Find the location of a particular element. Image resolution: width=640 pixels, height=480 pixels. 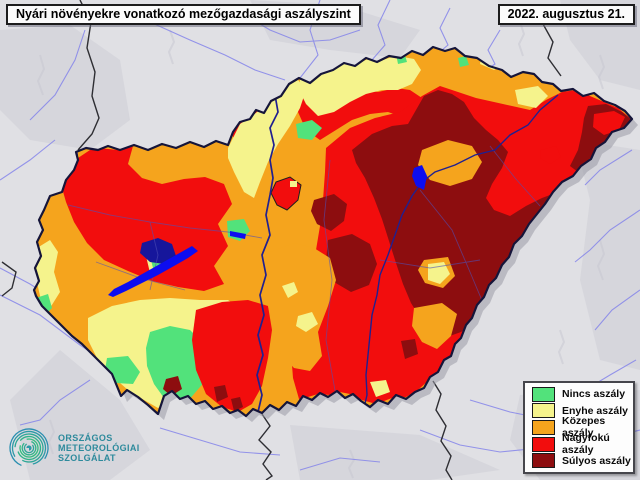

legend-item: Súlyos aszály is located at coordinates (582, 461).